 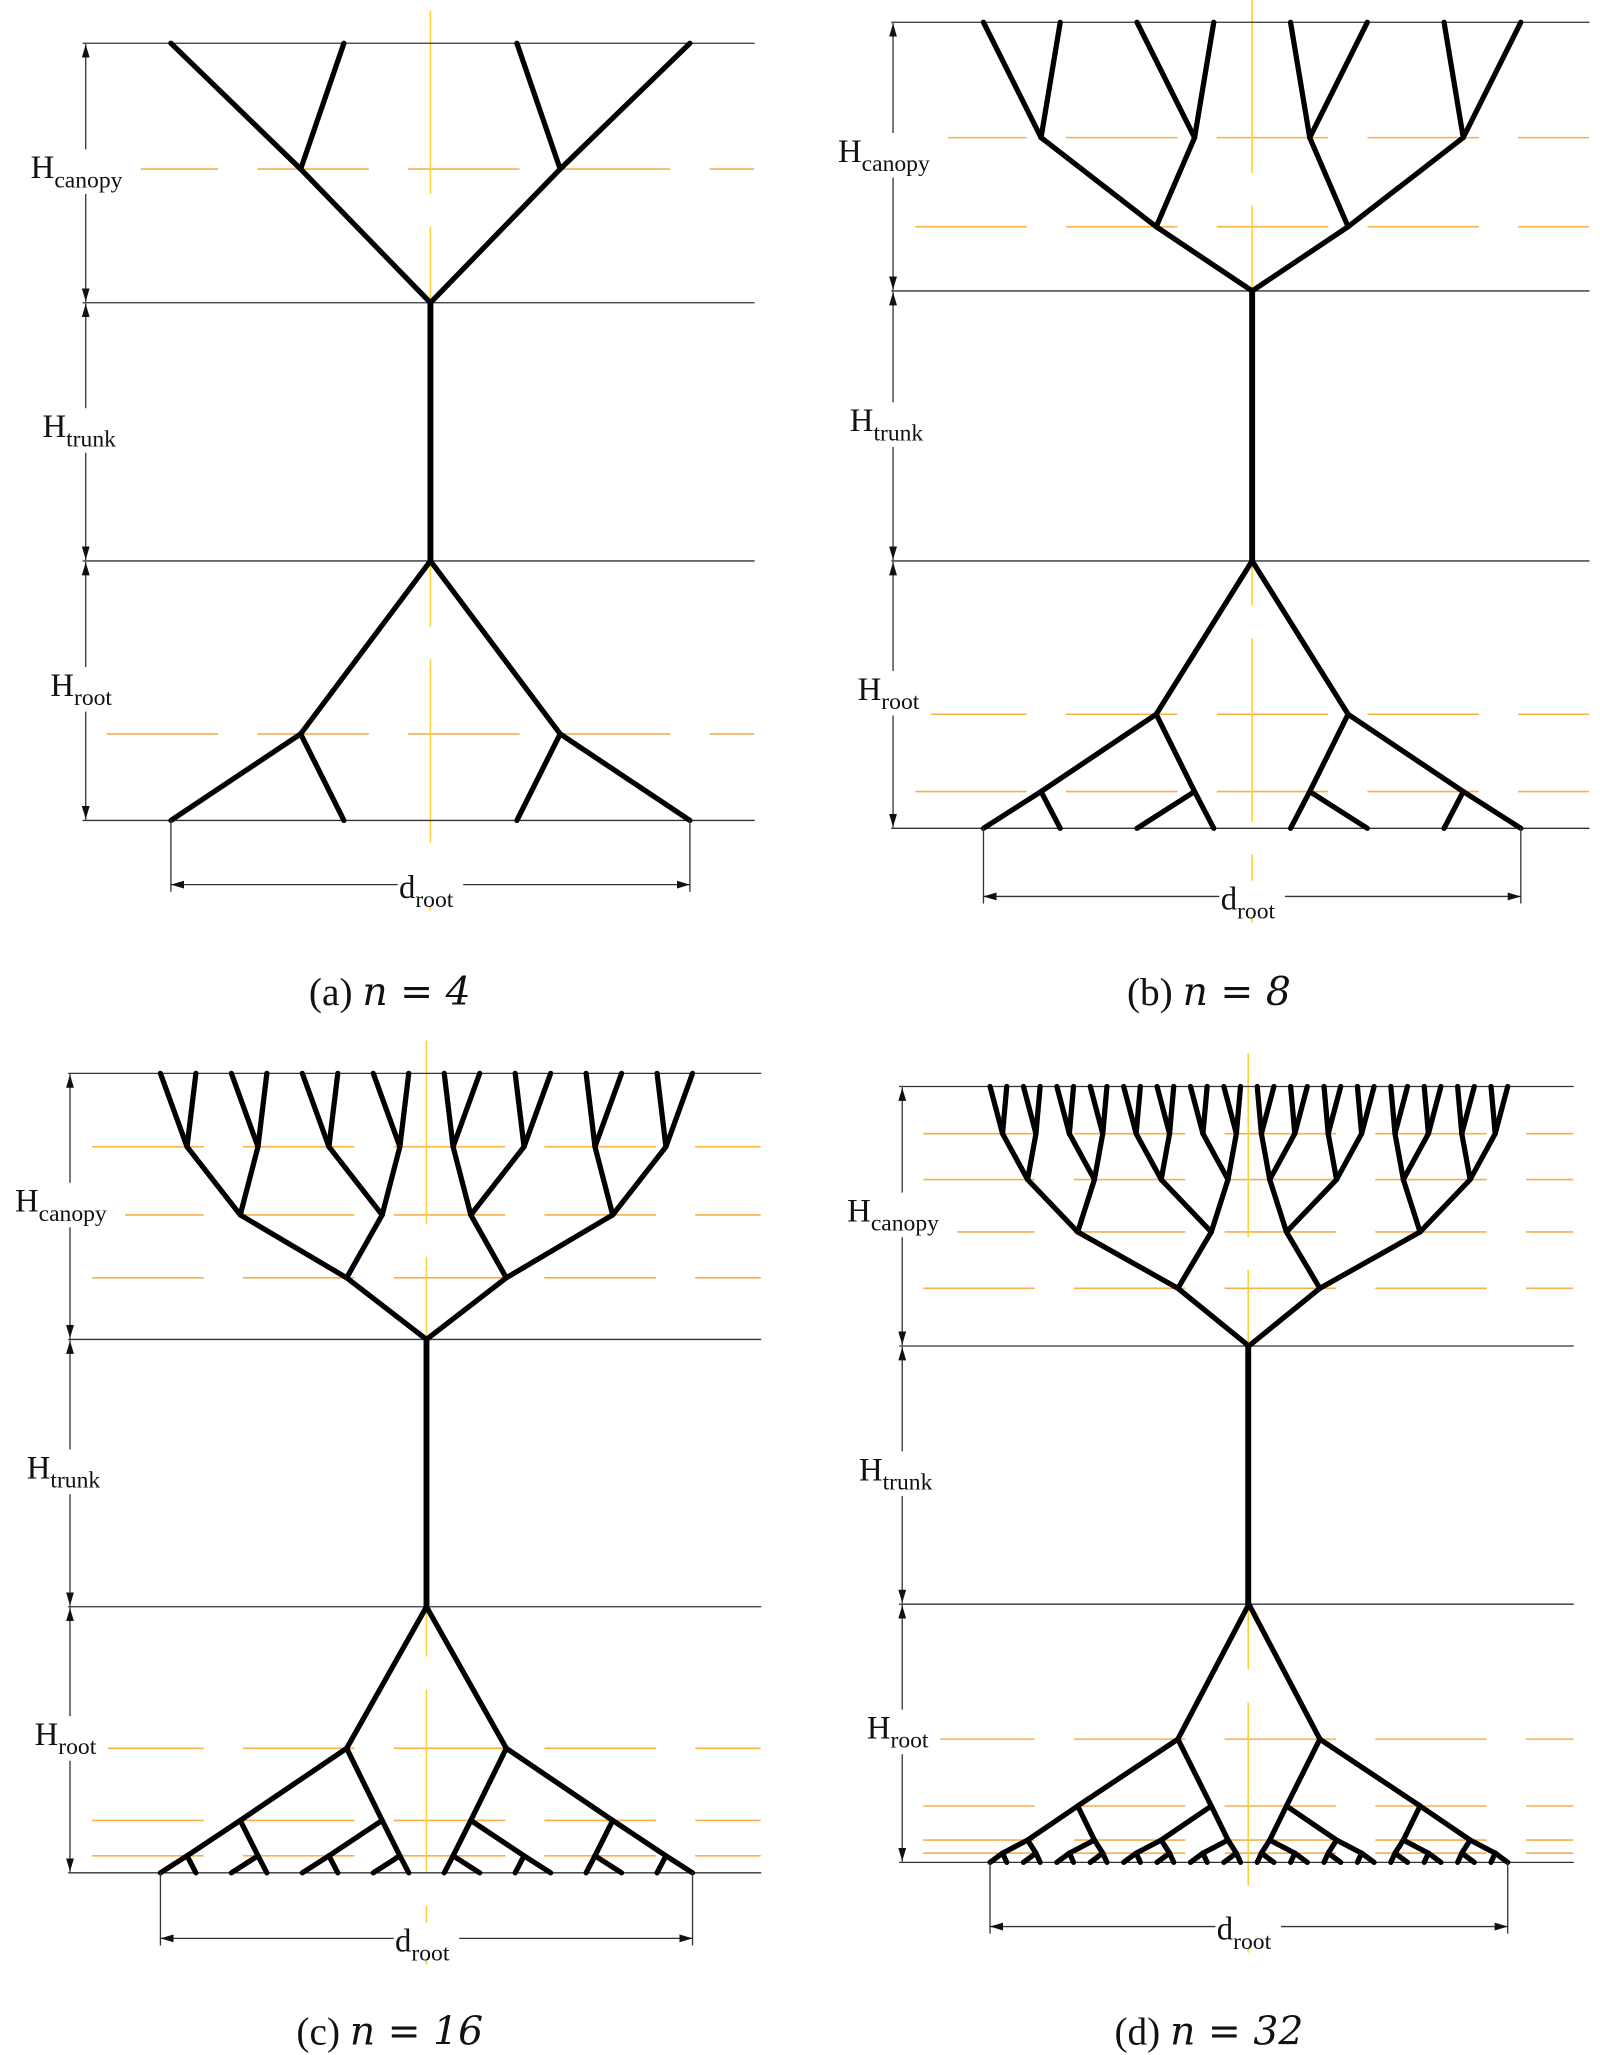 I want to click on h-trunk-label: Htrunk, so click(x=79, y=430).